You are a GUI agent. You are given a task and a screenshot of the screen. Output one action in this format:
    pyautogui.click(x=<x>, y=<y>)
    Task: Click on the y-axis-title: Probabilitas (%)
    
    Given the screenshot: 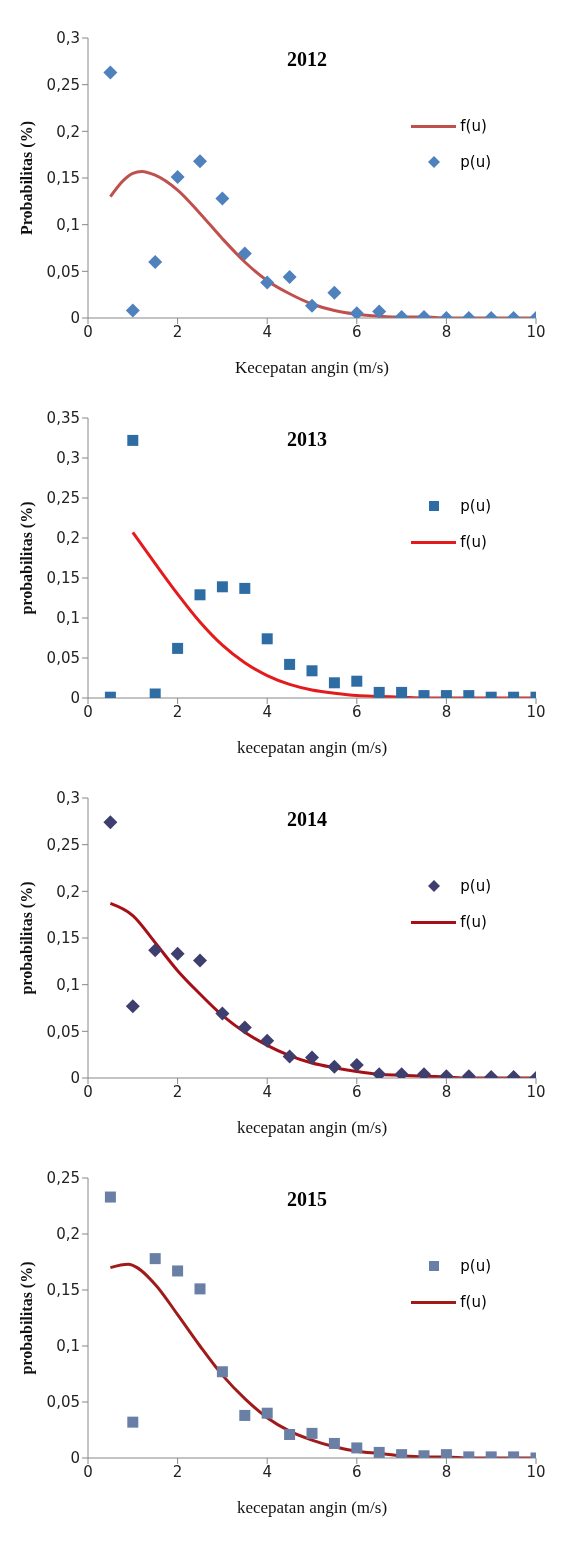 What is the action you would take?
    pyautogui.click(x=26, y=178)
    